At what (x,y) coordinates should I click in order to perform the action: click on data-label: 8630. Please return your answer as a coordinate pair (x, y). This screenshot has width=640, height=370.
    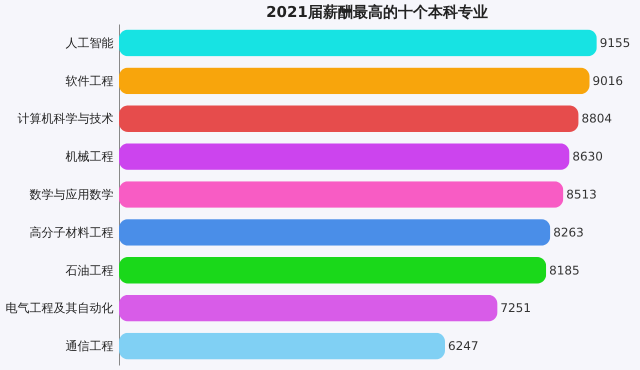
    Looking at the image, I should click on (587, 157).